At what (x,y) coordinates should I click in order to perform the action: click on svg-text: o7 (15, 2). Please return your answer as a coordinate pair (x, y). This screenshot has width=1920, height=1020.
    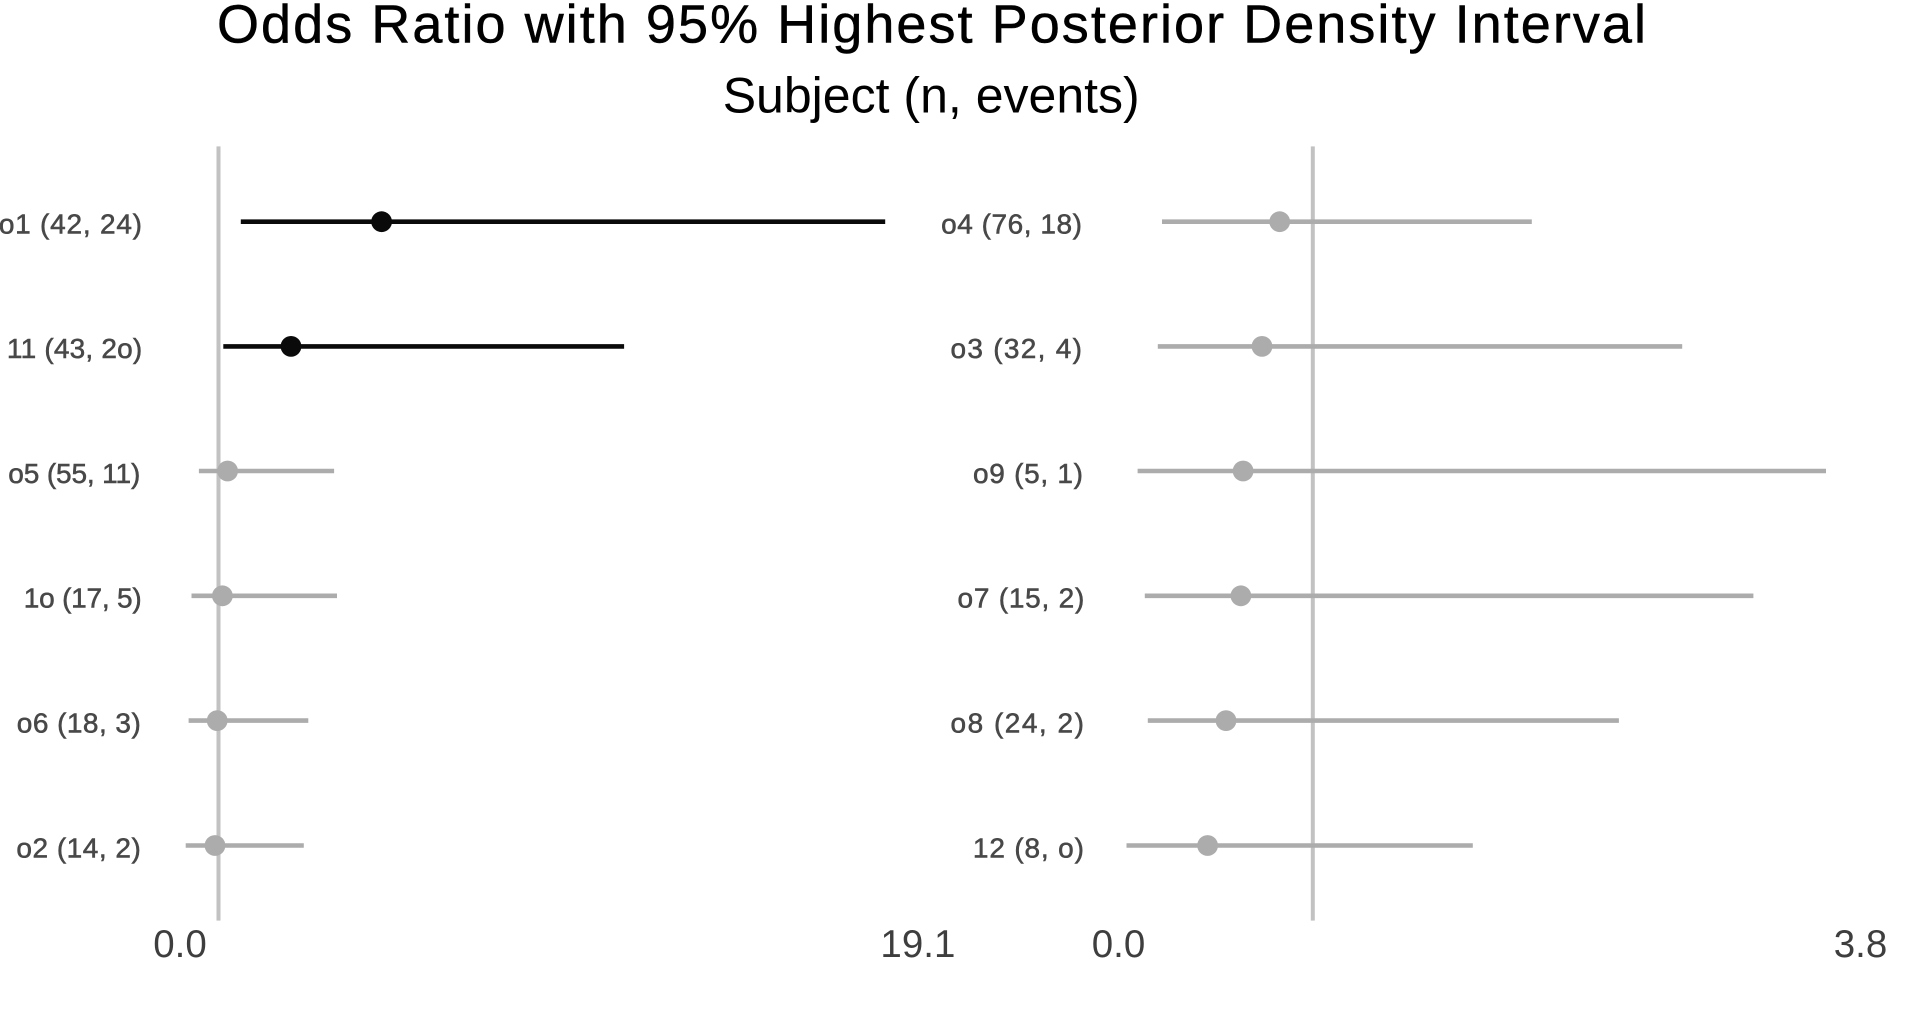
    Looking at the image, I should click on (1021, 598).